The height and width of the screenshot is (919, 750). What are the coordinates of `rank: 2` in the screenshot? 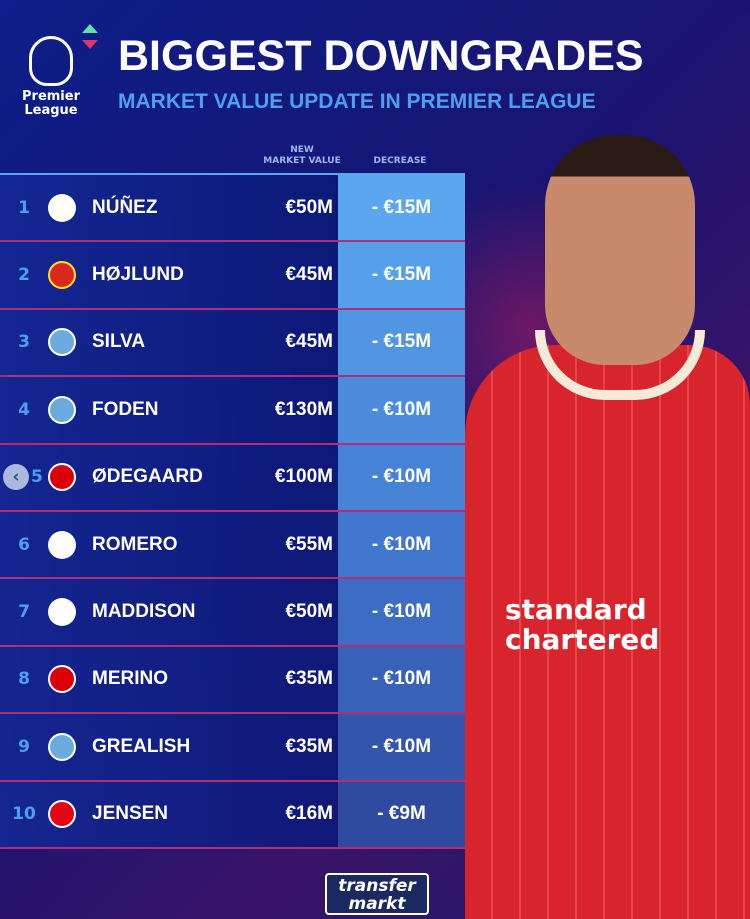 It's located at (24, 275).